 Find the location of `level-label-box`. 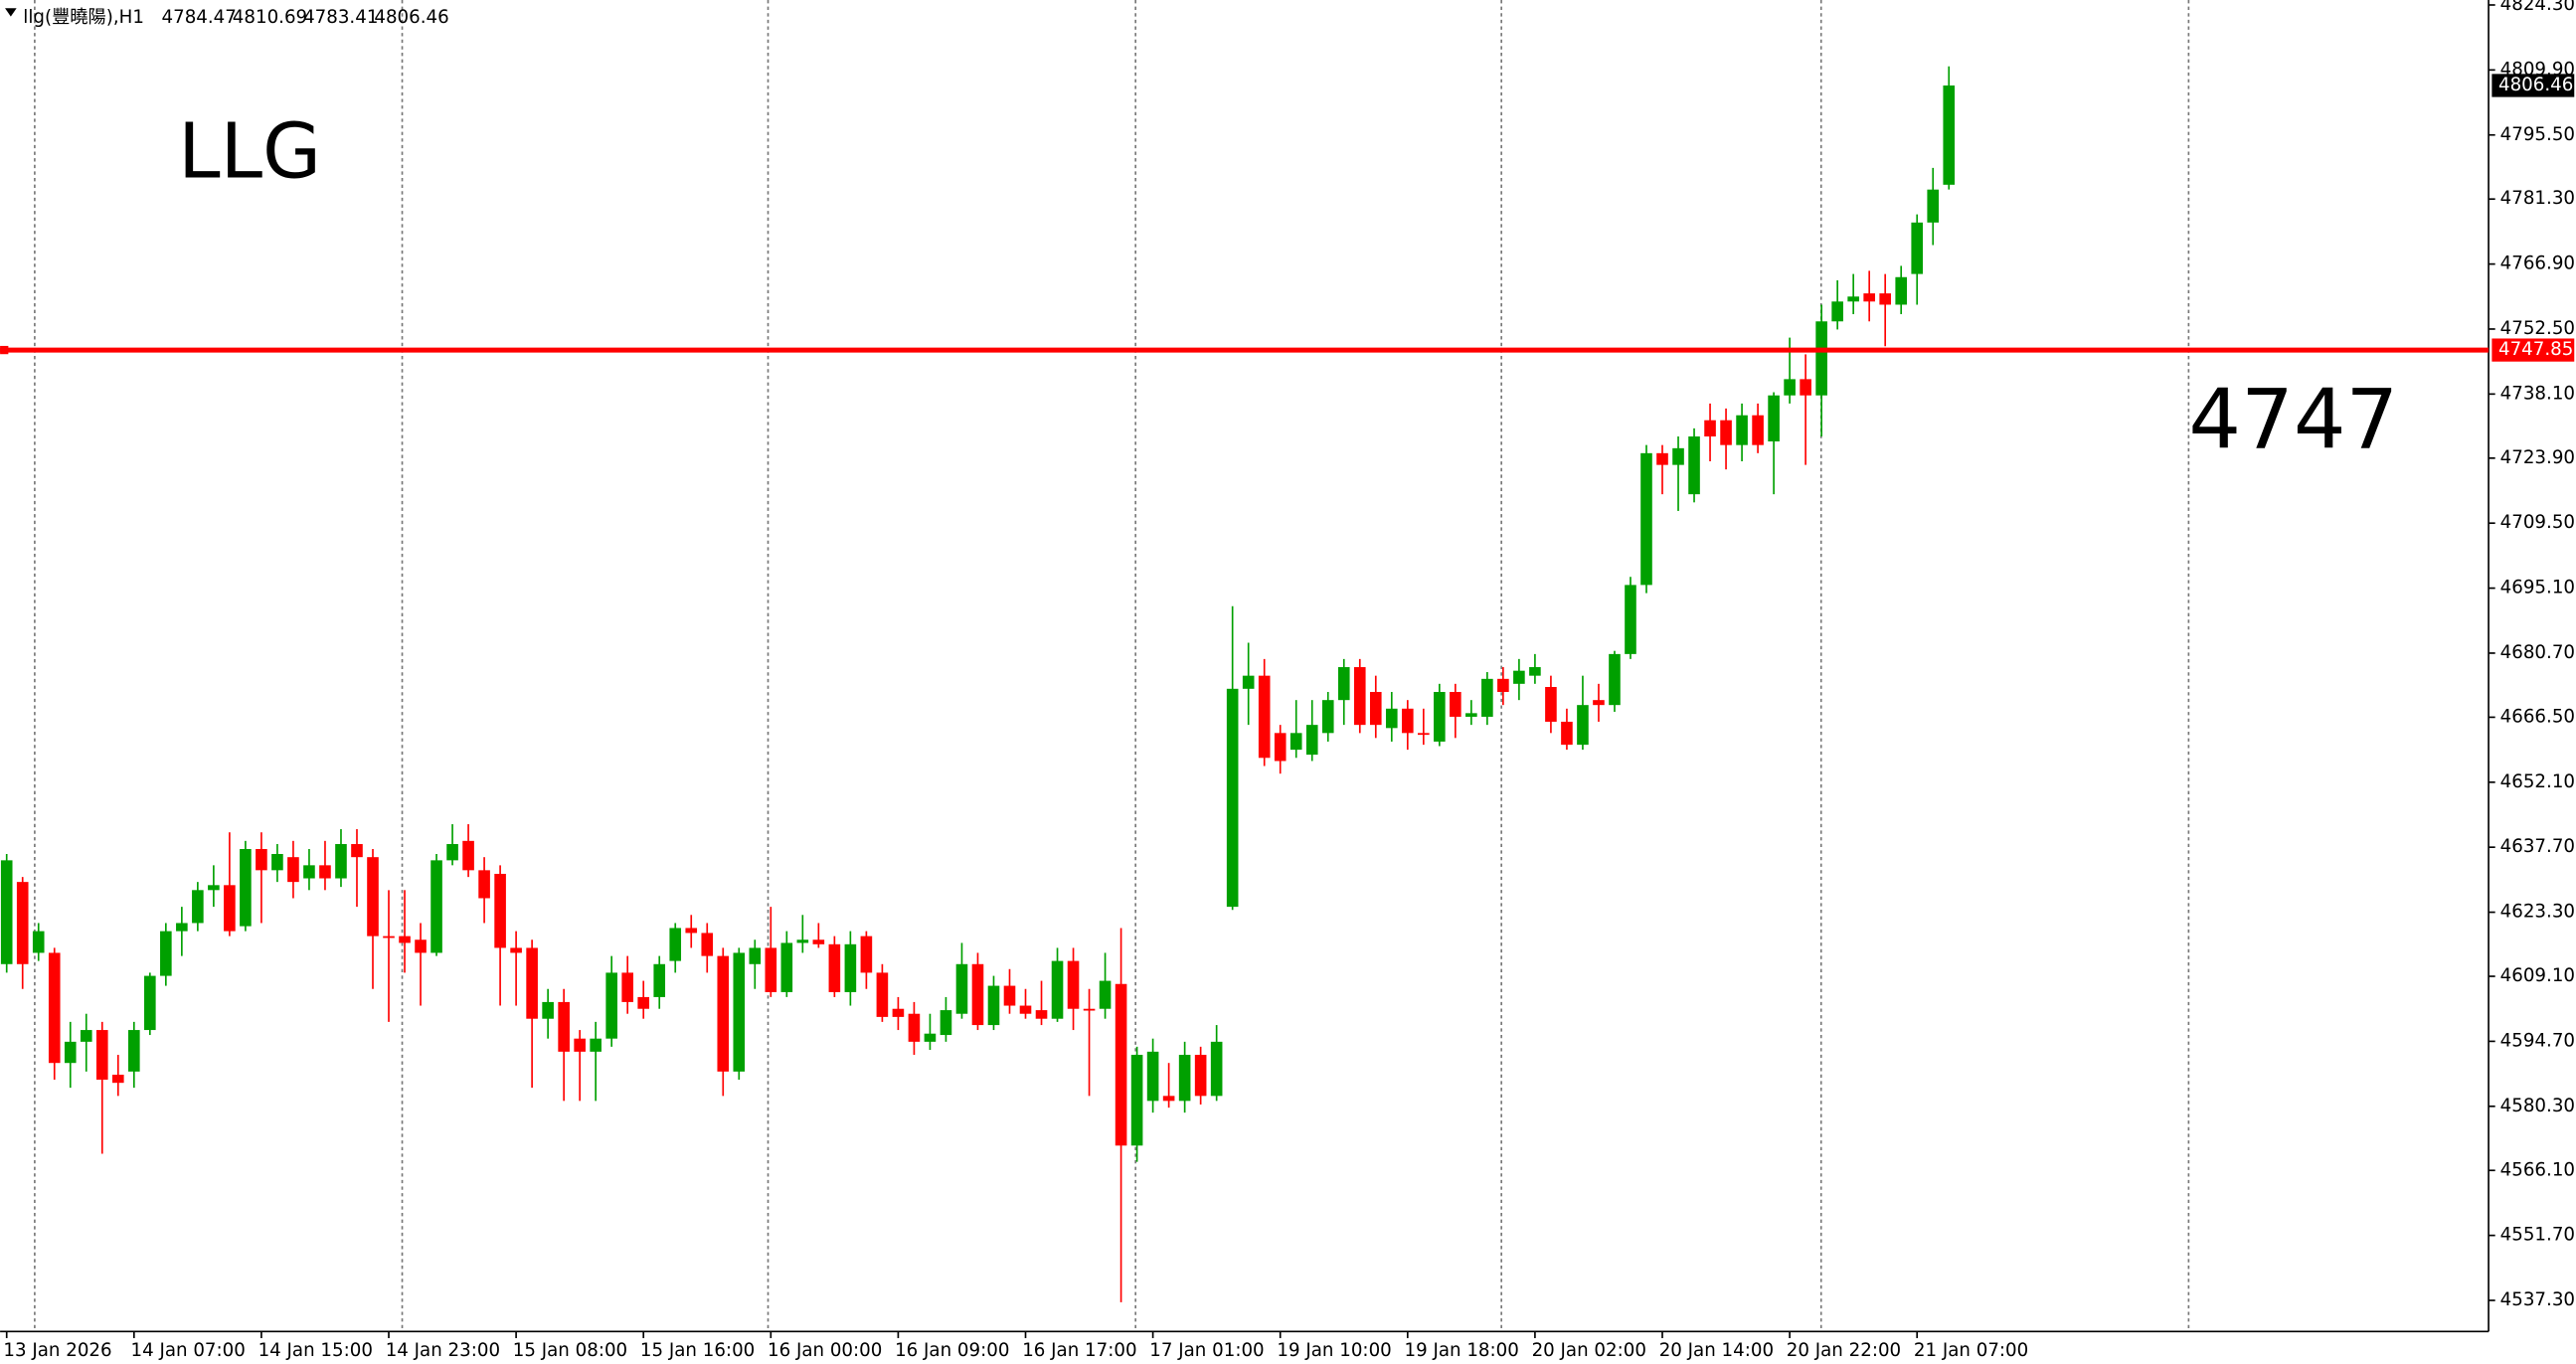

level-label-box is located at coordinates (2533, 350).